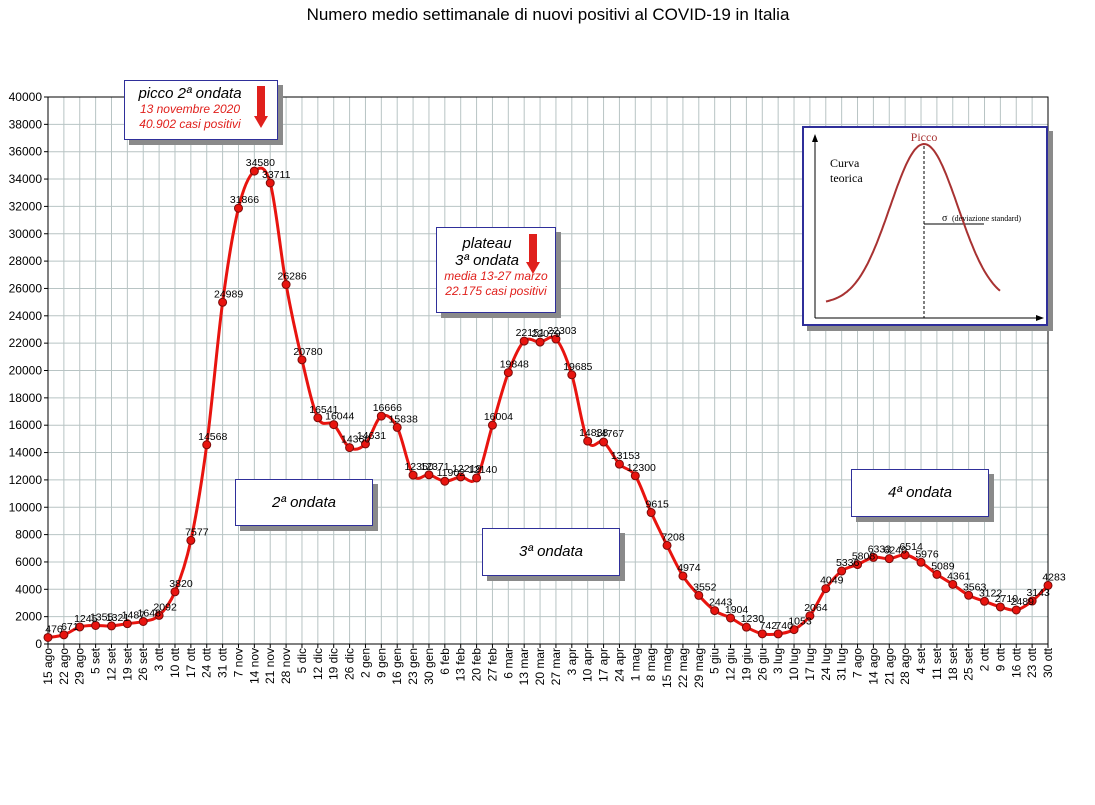 The image size is (1095, 805). Describe the element at coordinates (975, 587) in the screenshot. I see `data-label: 3563` at that location.